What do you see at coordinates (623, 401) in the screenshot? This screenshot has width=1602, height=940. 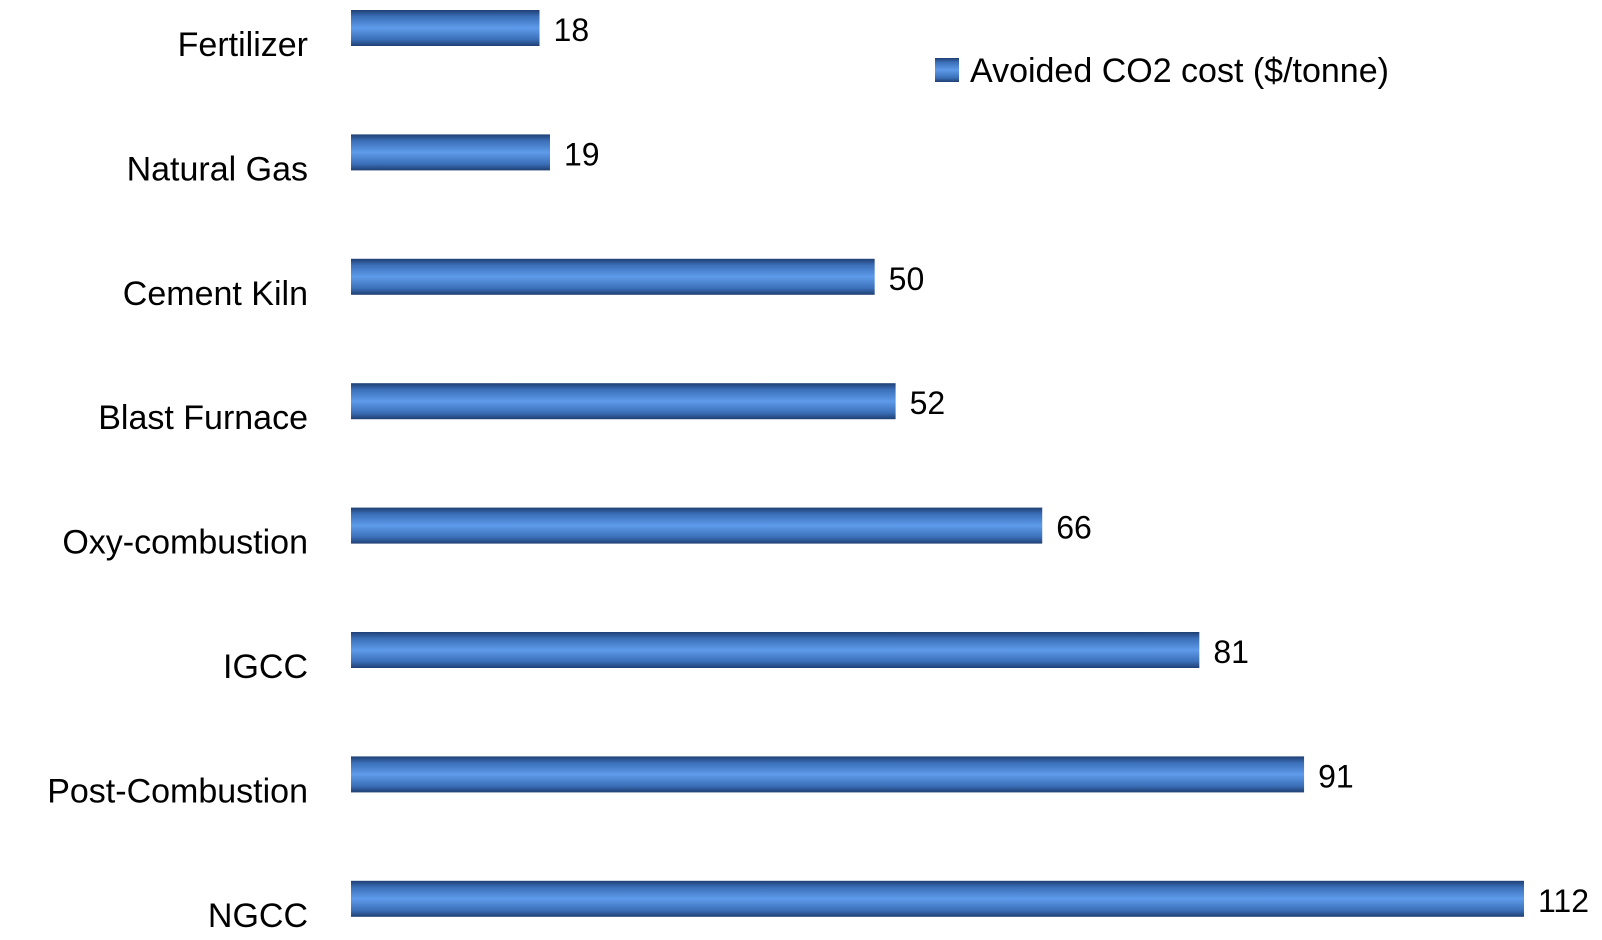 I see `bar-blast-furnace` at bounding box center [623, 401].